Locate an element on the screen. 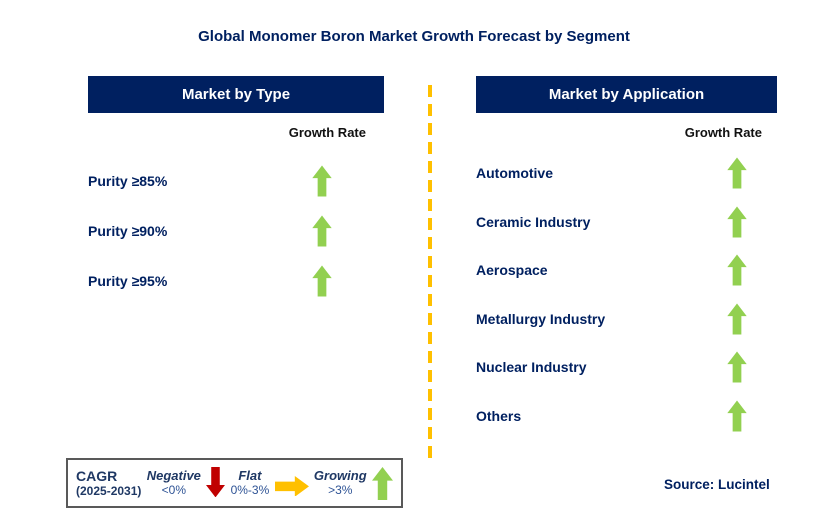 This screenshot has height=530, width=828. segment-label: Purity ≥95% is located at coordinates (128, 281).